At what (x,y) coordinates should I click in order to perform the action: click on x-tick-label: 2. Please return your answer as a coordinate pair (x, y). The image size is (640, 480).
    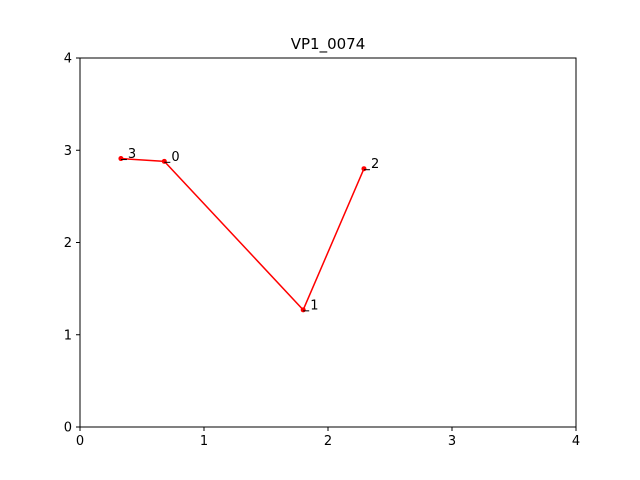
    Looking at the image, I should click on (328, 441).